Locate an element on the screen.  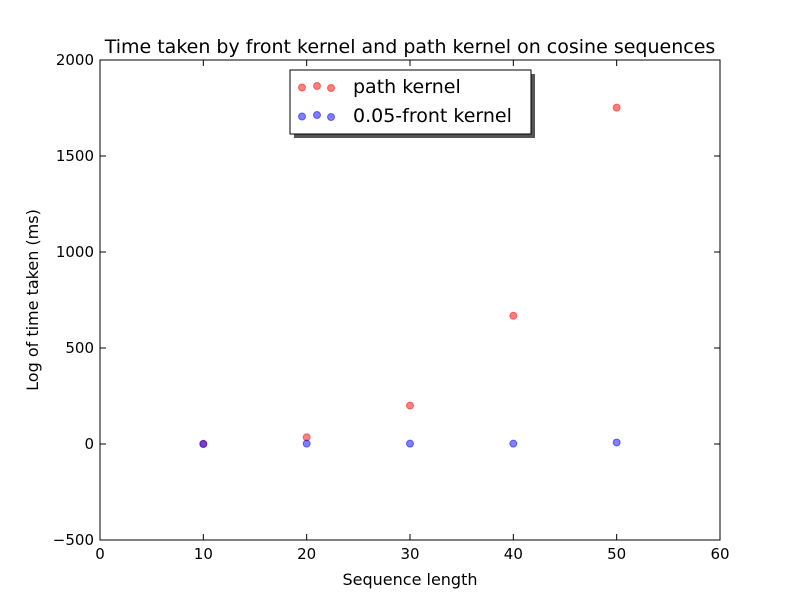
x-tick-label: 10 is located at coordinates (203, 554).